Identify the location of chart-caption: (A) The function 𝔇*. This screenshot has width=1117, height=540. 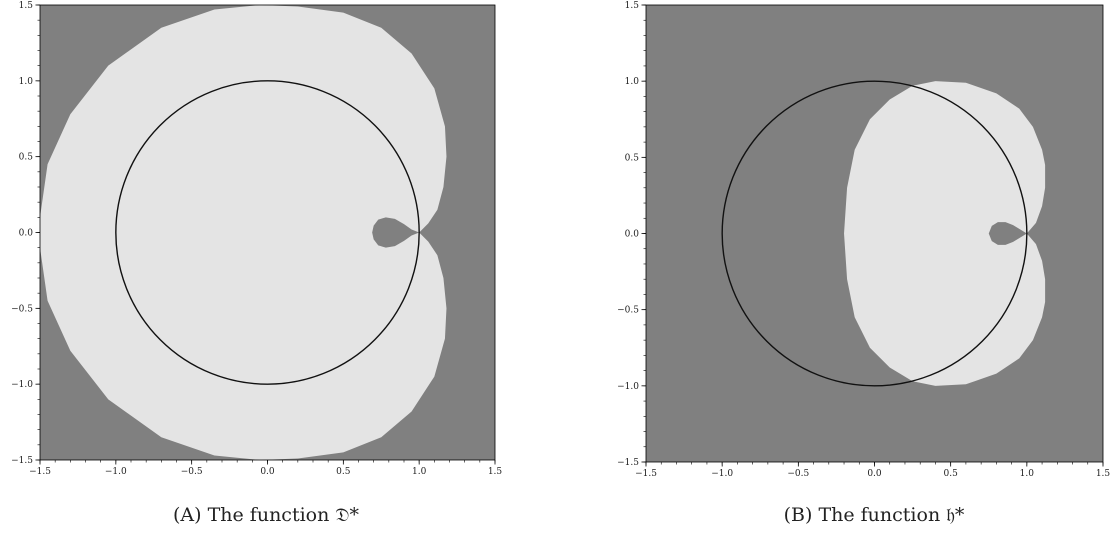
(266, 515).